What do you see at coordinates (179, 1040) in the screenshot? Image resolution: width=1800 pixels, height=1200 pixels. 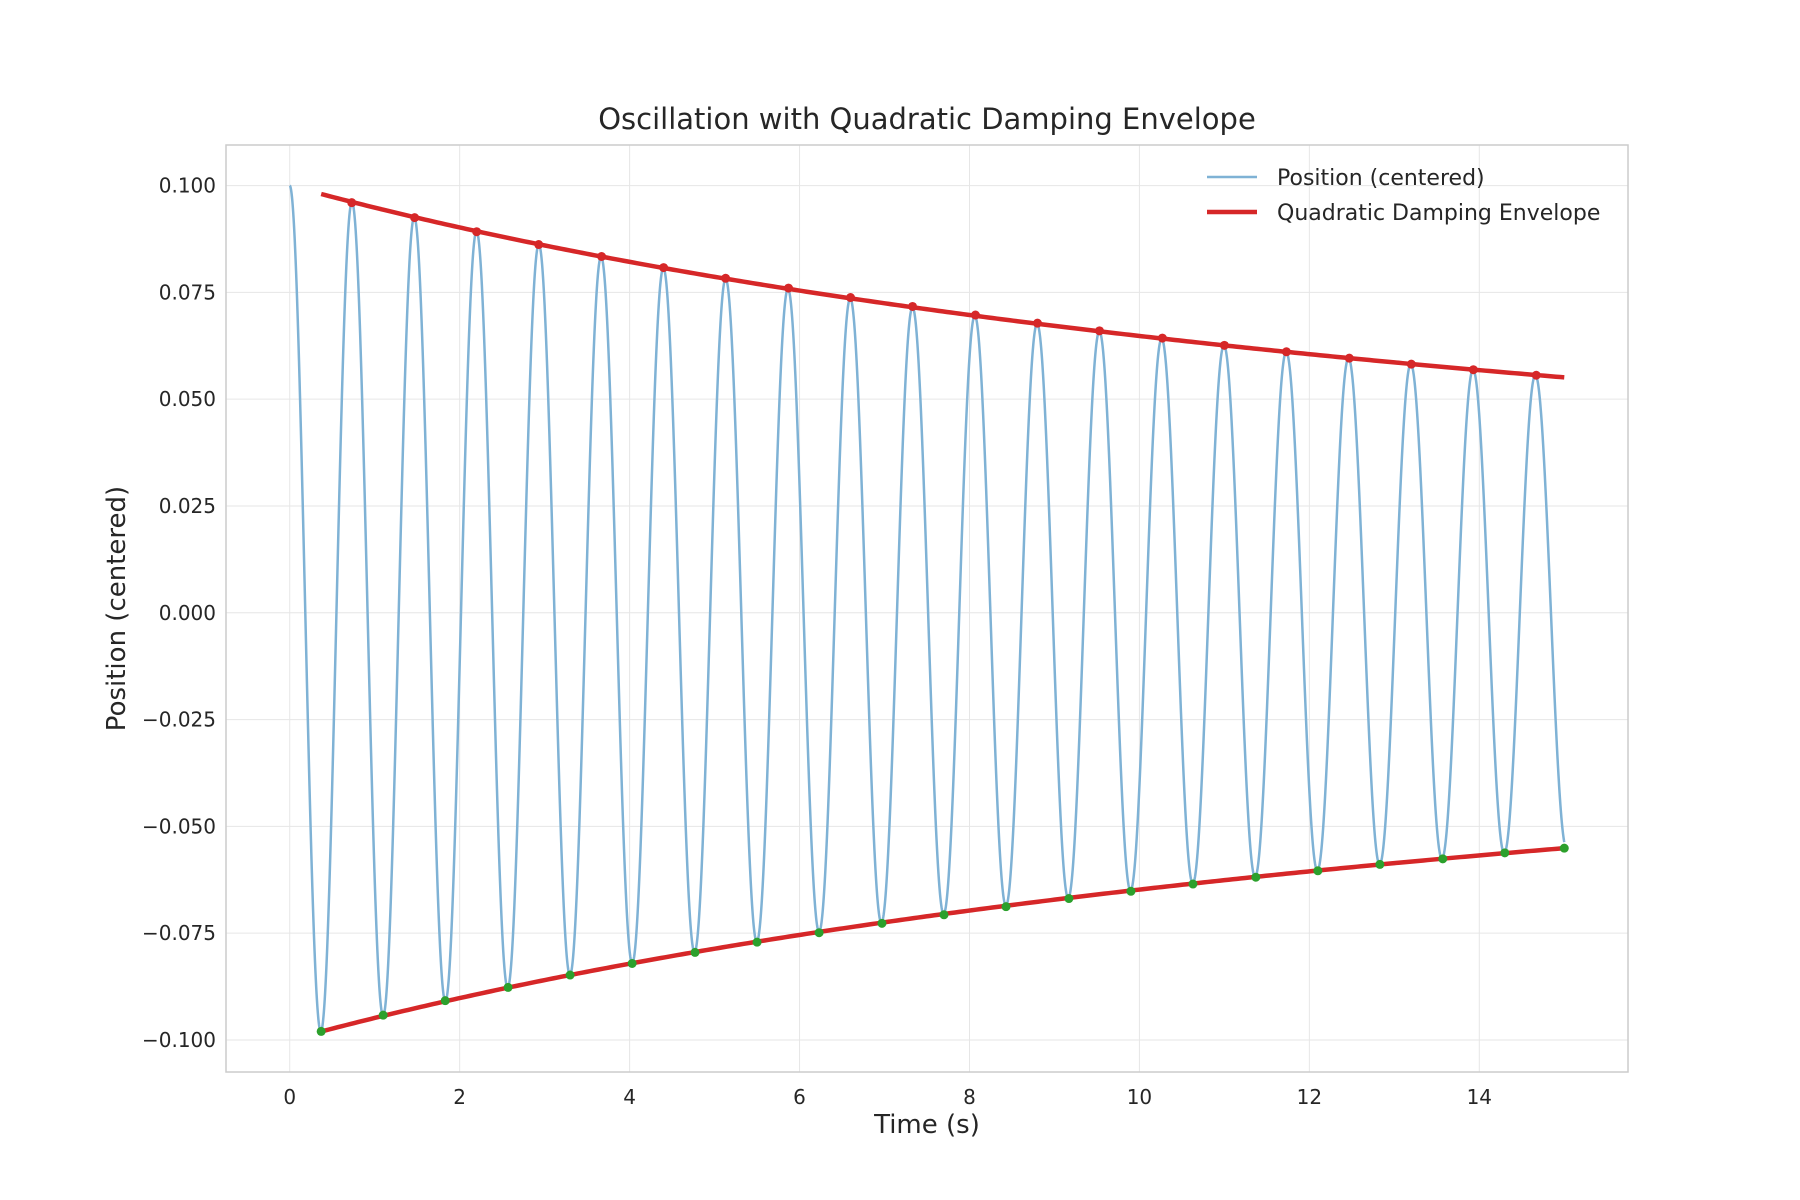 I see `y-tick-label: −0.100` at bounding box center [179, 1040].